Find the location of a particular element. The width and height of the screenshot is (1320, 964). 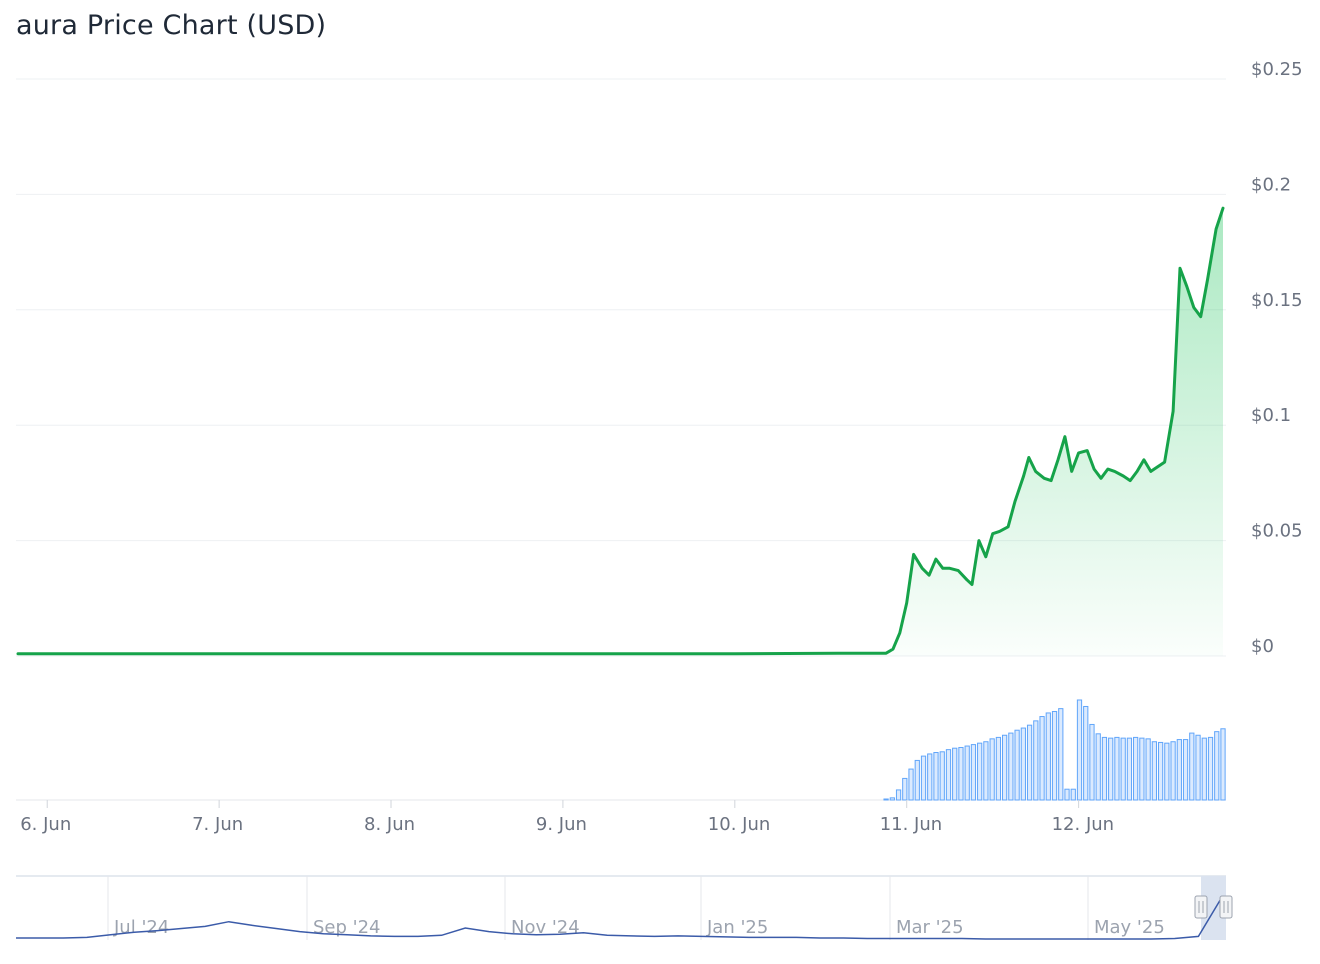

y-tick-label: $0 is located at coordinates (1262, 646).